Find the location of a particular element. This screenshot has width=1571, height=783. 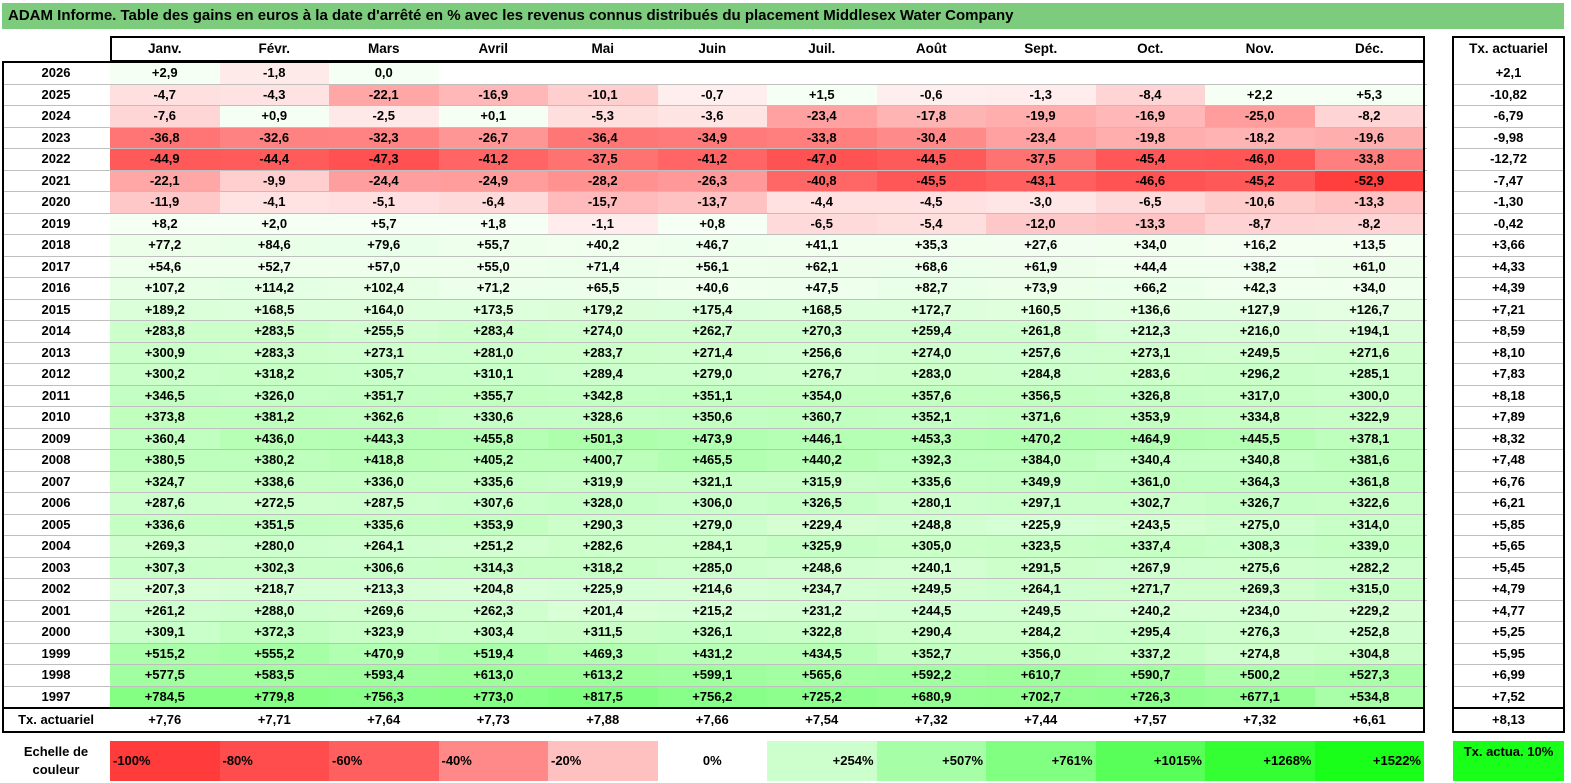

value-cell: +321,1 is located at coordinates (712, 481).